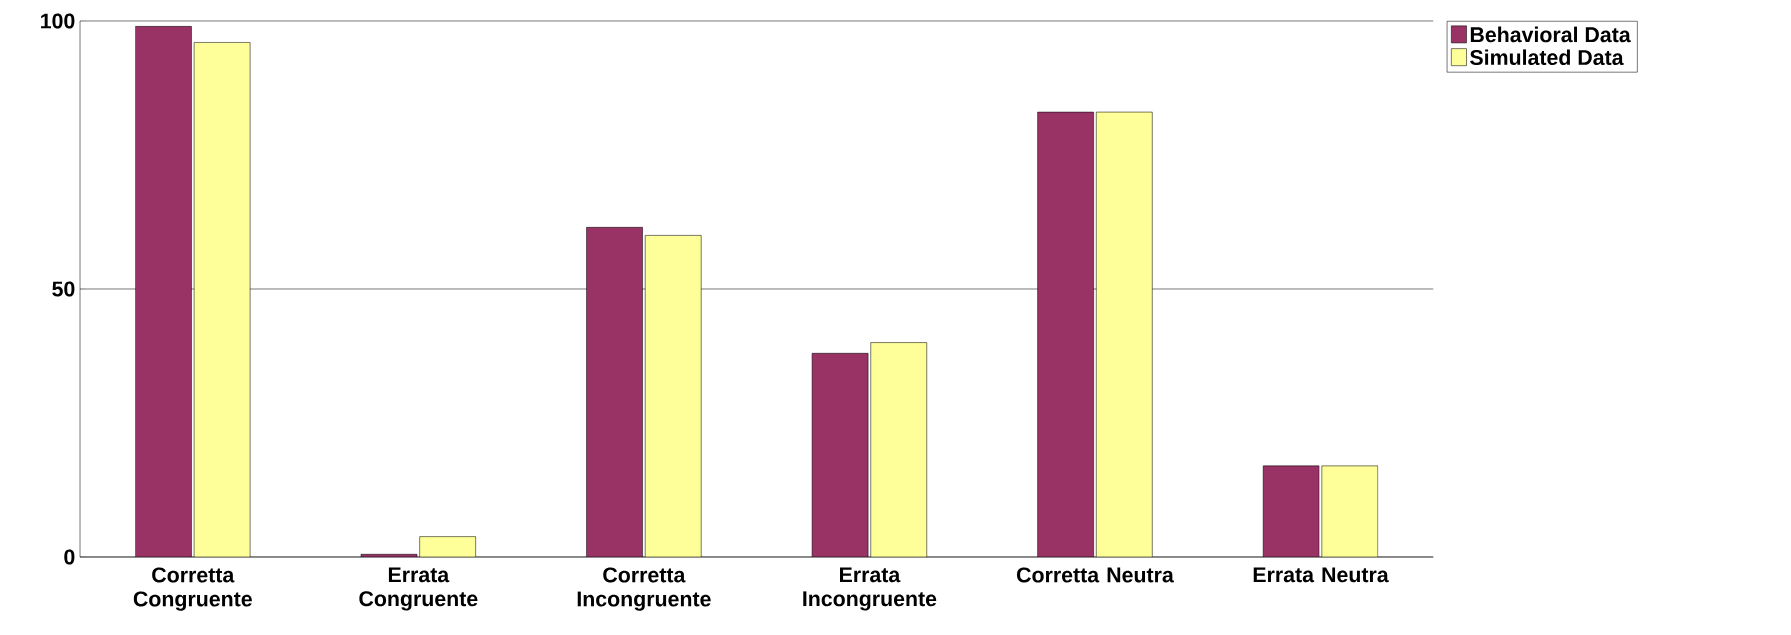 The width and height of the screenshot is (1791, 635). Describe the element at coordinates (870, 589) in the screenshot. I see `x-tick-label: Errata Incongruente` at that location.